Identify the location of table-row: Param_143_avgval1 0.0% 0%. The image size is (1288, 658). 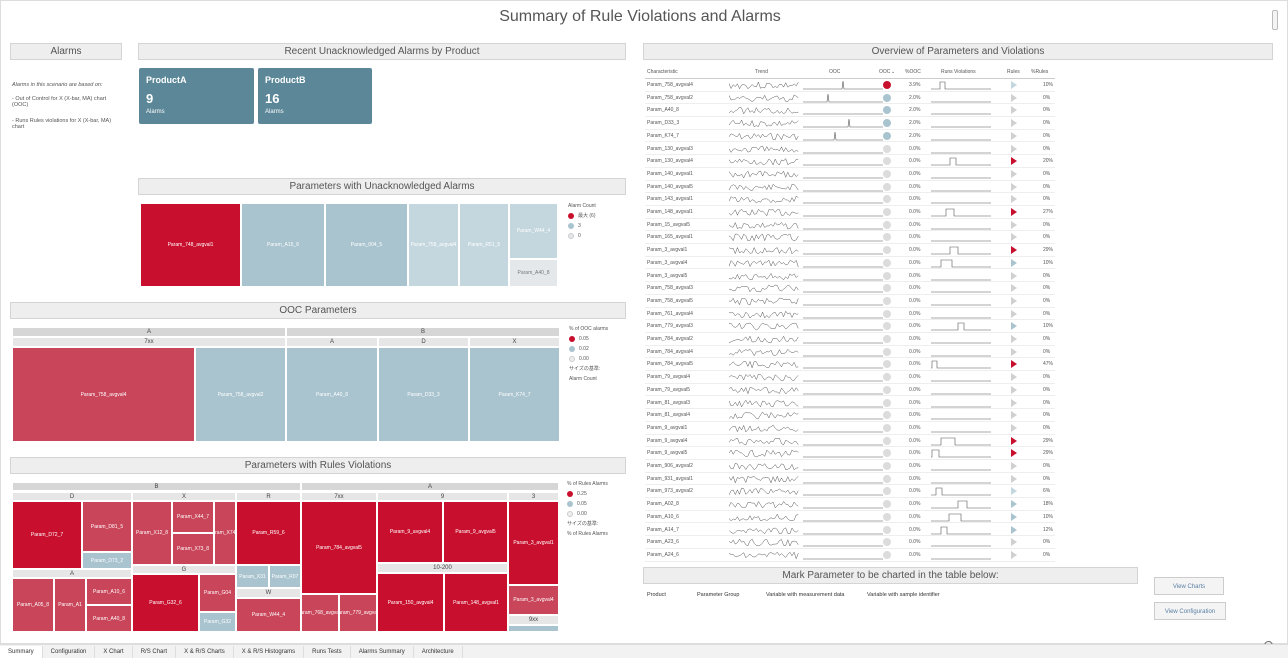
(850, 199).